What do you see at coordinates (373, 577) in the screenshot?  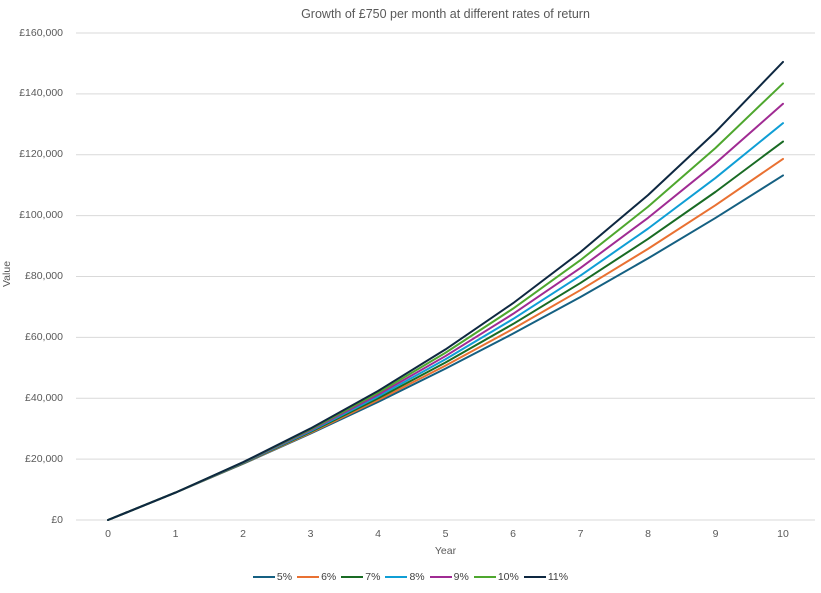 I see `legend-label: 7%` at bounding box center [373, 577].